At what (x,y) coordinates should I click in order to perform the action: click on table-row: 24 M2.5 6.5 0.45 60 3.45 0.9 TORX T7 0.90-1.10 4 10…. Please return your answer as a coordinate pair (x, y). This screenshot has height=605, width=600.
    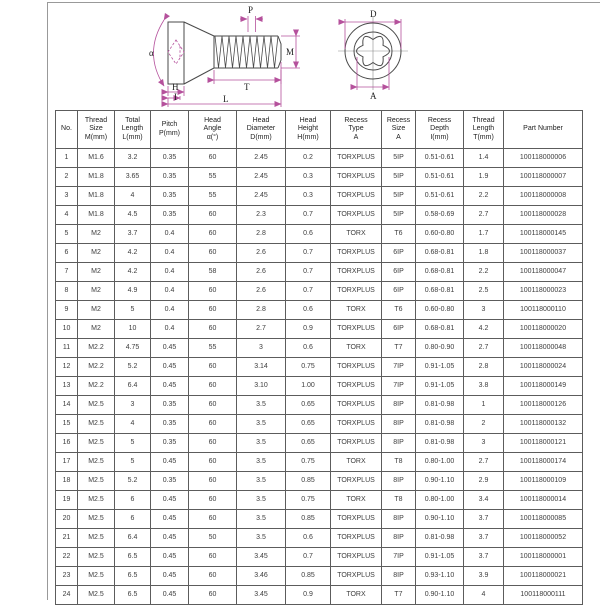
    Looking at the image, I should click on (319, 595).